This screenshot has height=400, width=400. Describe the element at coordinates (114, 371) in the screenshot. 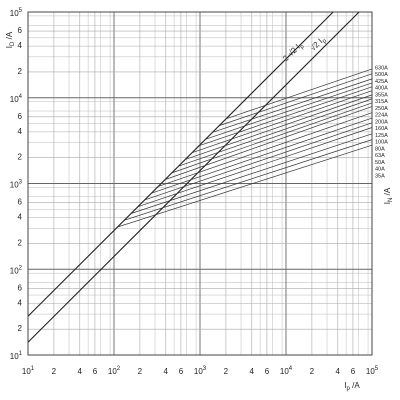

I see `x-tick-label: 10²` at that location.